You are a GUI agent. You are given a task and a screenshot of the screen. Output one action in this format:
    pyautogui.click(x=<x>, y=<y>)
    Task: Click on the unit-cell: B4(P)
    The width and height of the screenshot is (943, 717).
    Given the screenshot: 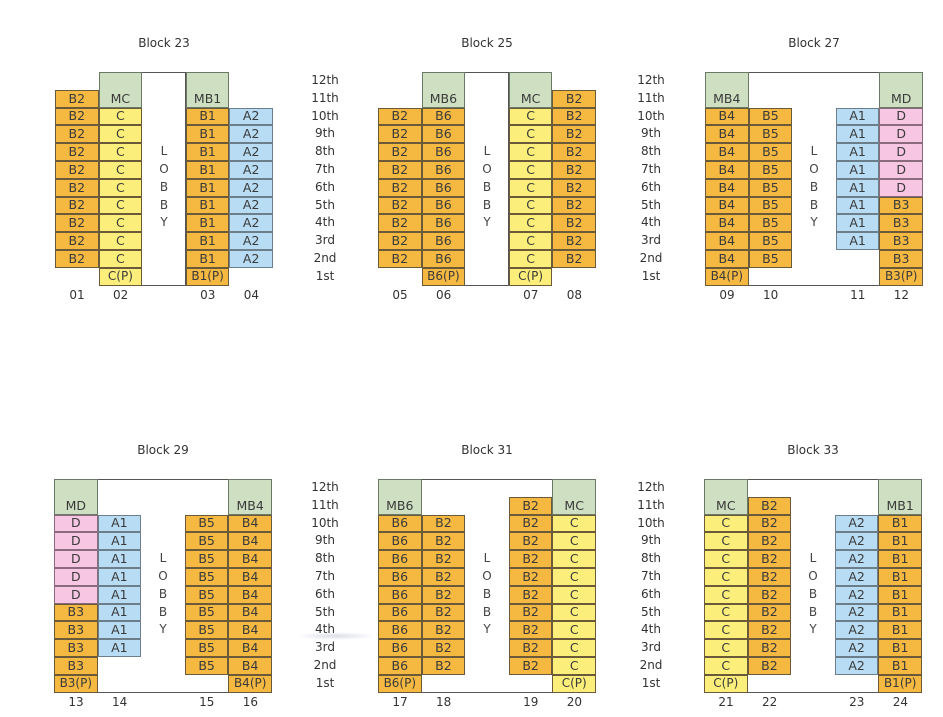 What is the action you would take?
    pyautogui.click(x=727, y=276)
    